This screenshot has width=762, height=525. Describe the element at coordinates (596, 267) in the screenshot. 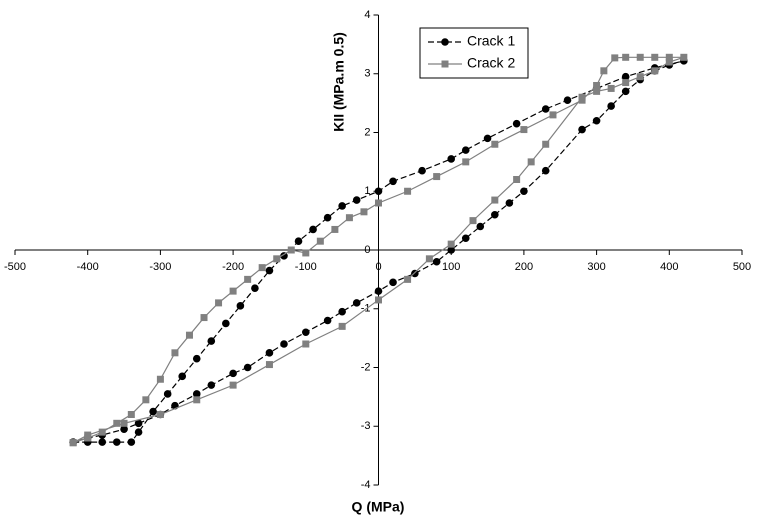

I see `x-tick-label: 300` at that location.